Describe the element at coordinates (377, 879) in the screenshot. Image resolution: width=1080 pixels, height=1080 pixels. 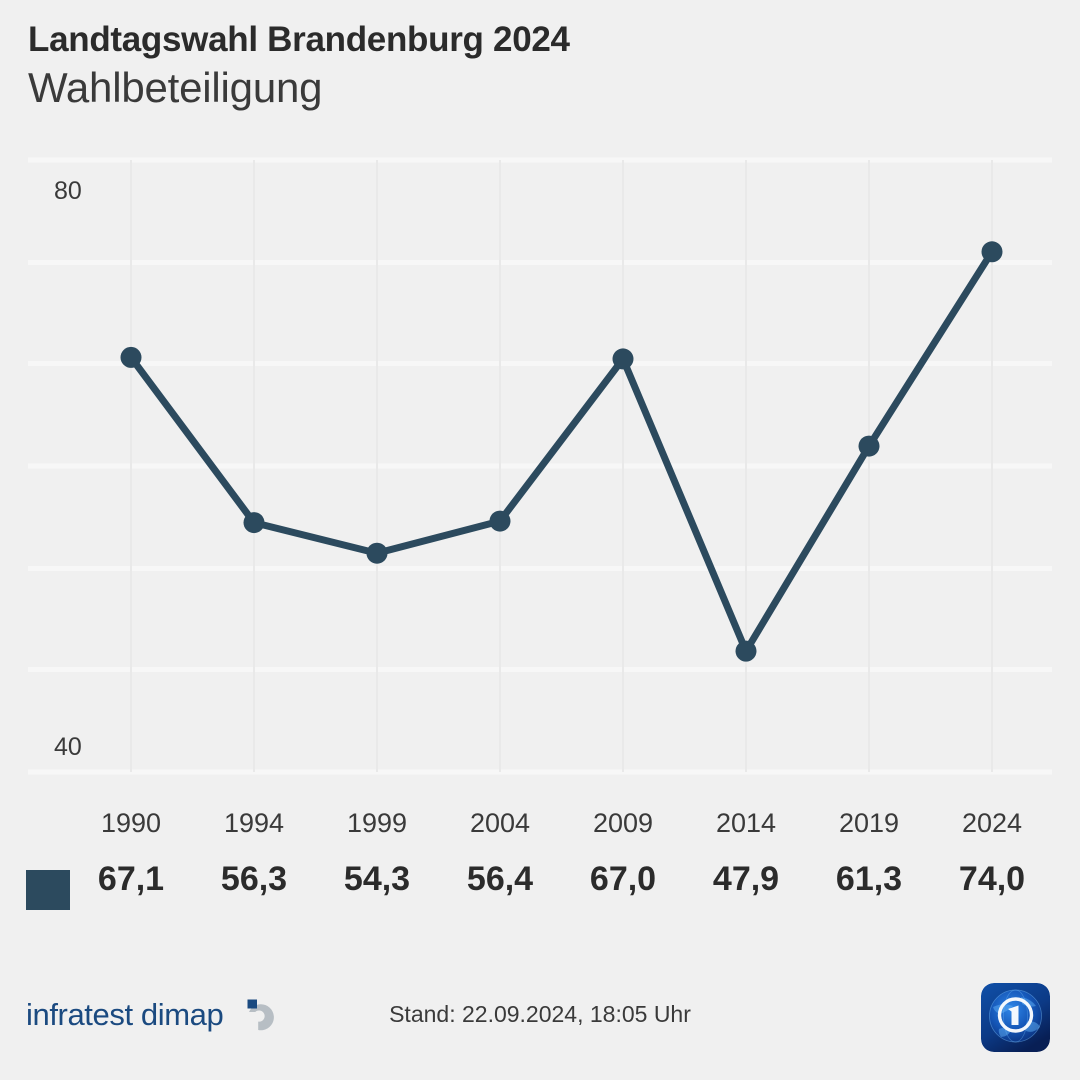
I see `value-label-1999: 54,3` at that location.